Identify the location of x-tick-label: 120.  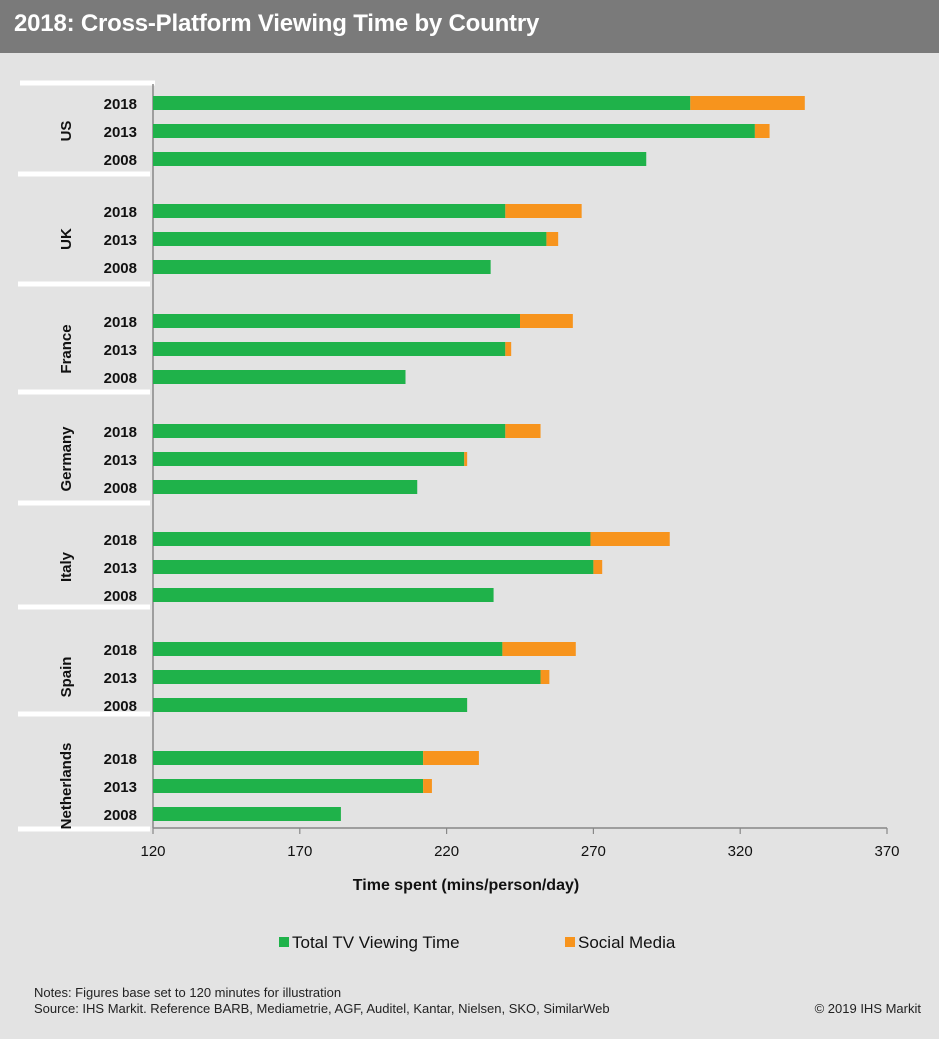
(152, 851).